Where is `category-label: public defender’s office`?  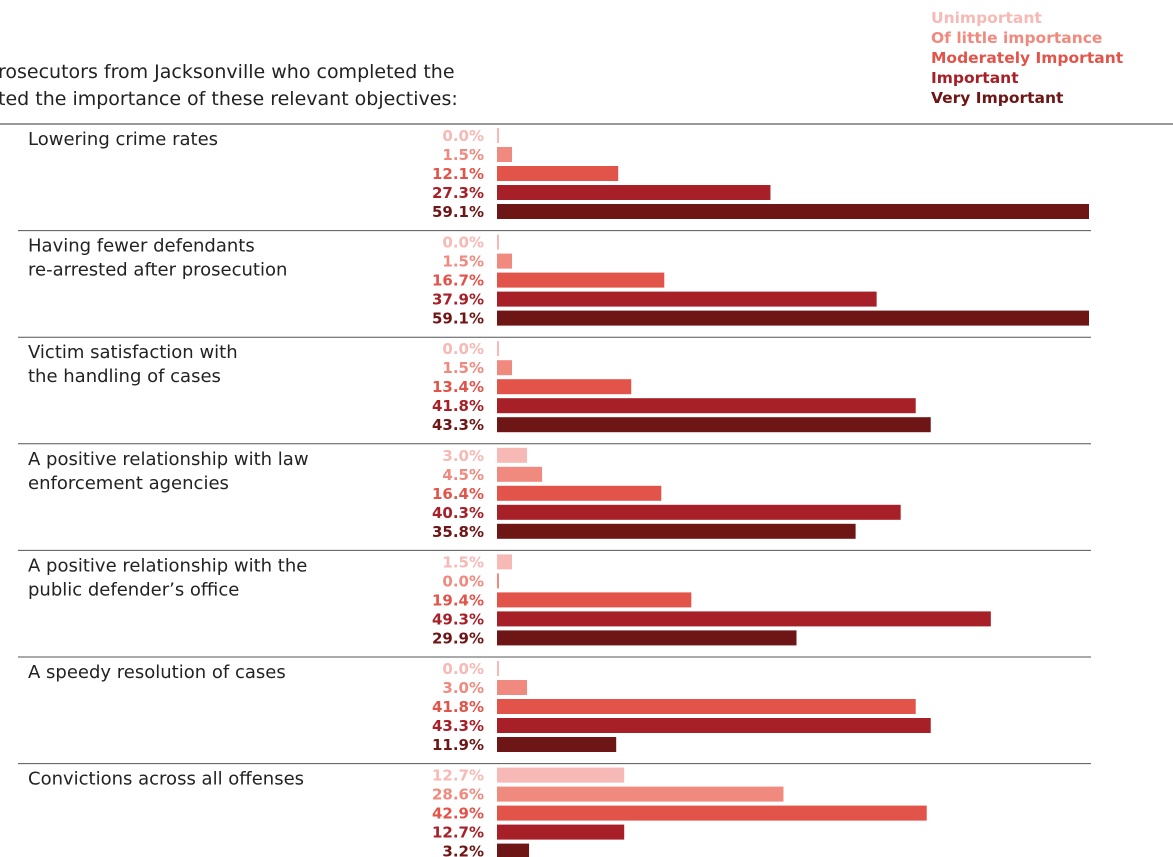
category-label: public defender’s office is located at coordinates (133, 589).